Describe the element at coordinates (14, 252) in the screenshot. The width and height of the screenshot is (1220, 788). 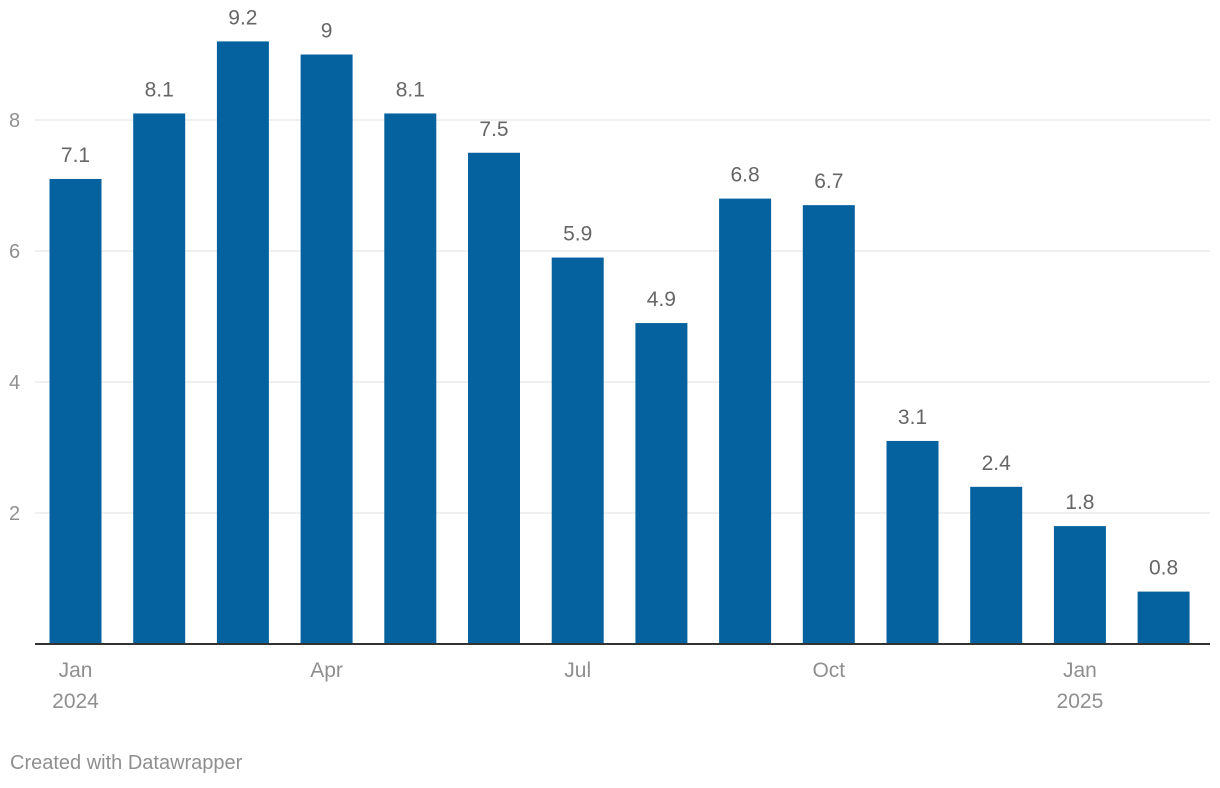
I see `y-tick-label: 6` at that location.